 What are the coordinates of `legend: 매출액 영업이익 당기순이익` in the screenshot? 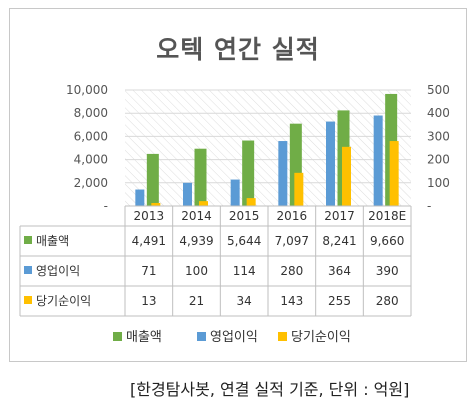 It's located at (232, 337).